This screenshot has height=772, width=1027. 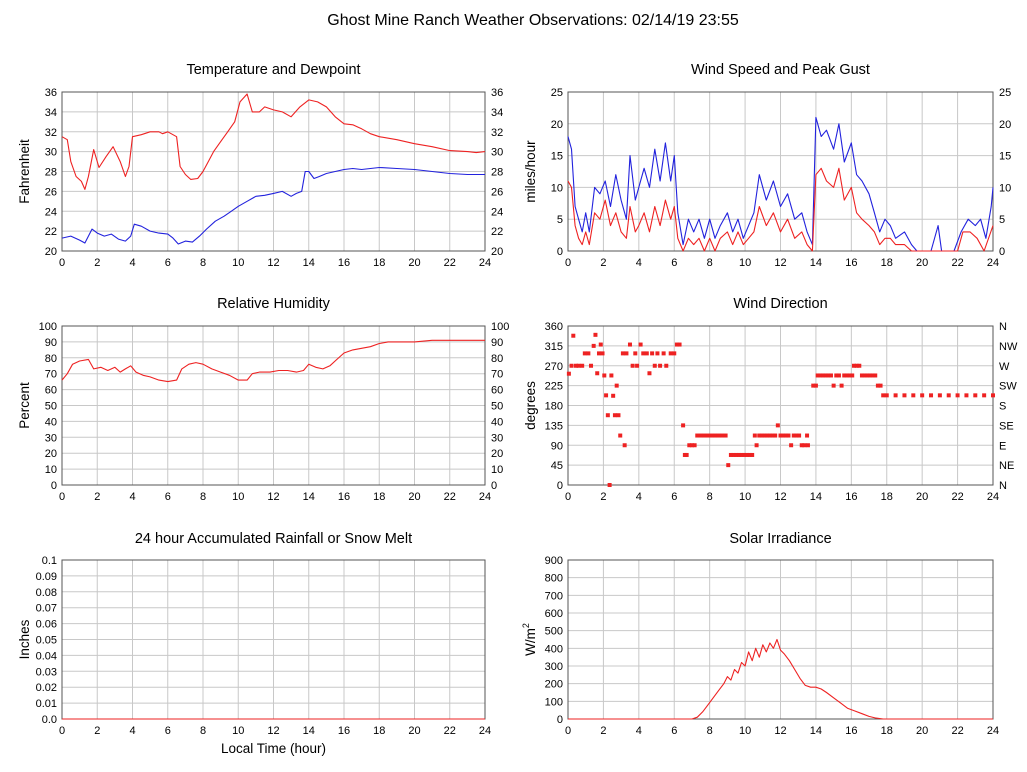 What do you see at coordinates (497, 173) in the screenshot?
I see `right-y-tick-label: 28` at bounding box center [497, 173].